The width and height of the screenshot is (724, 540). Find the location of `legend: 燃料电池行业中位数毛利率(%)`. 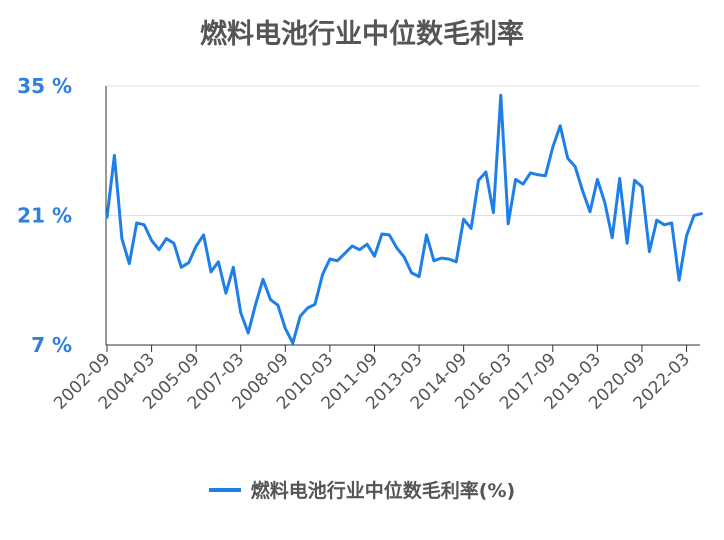

legend: 燃料电池行业中位数毛利率(%) is located at coordinates (362, 489).